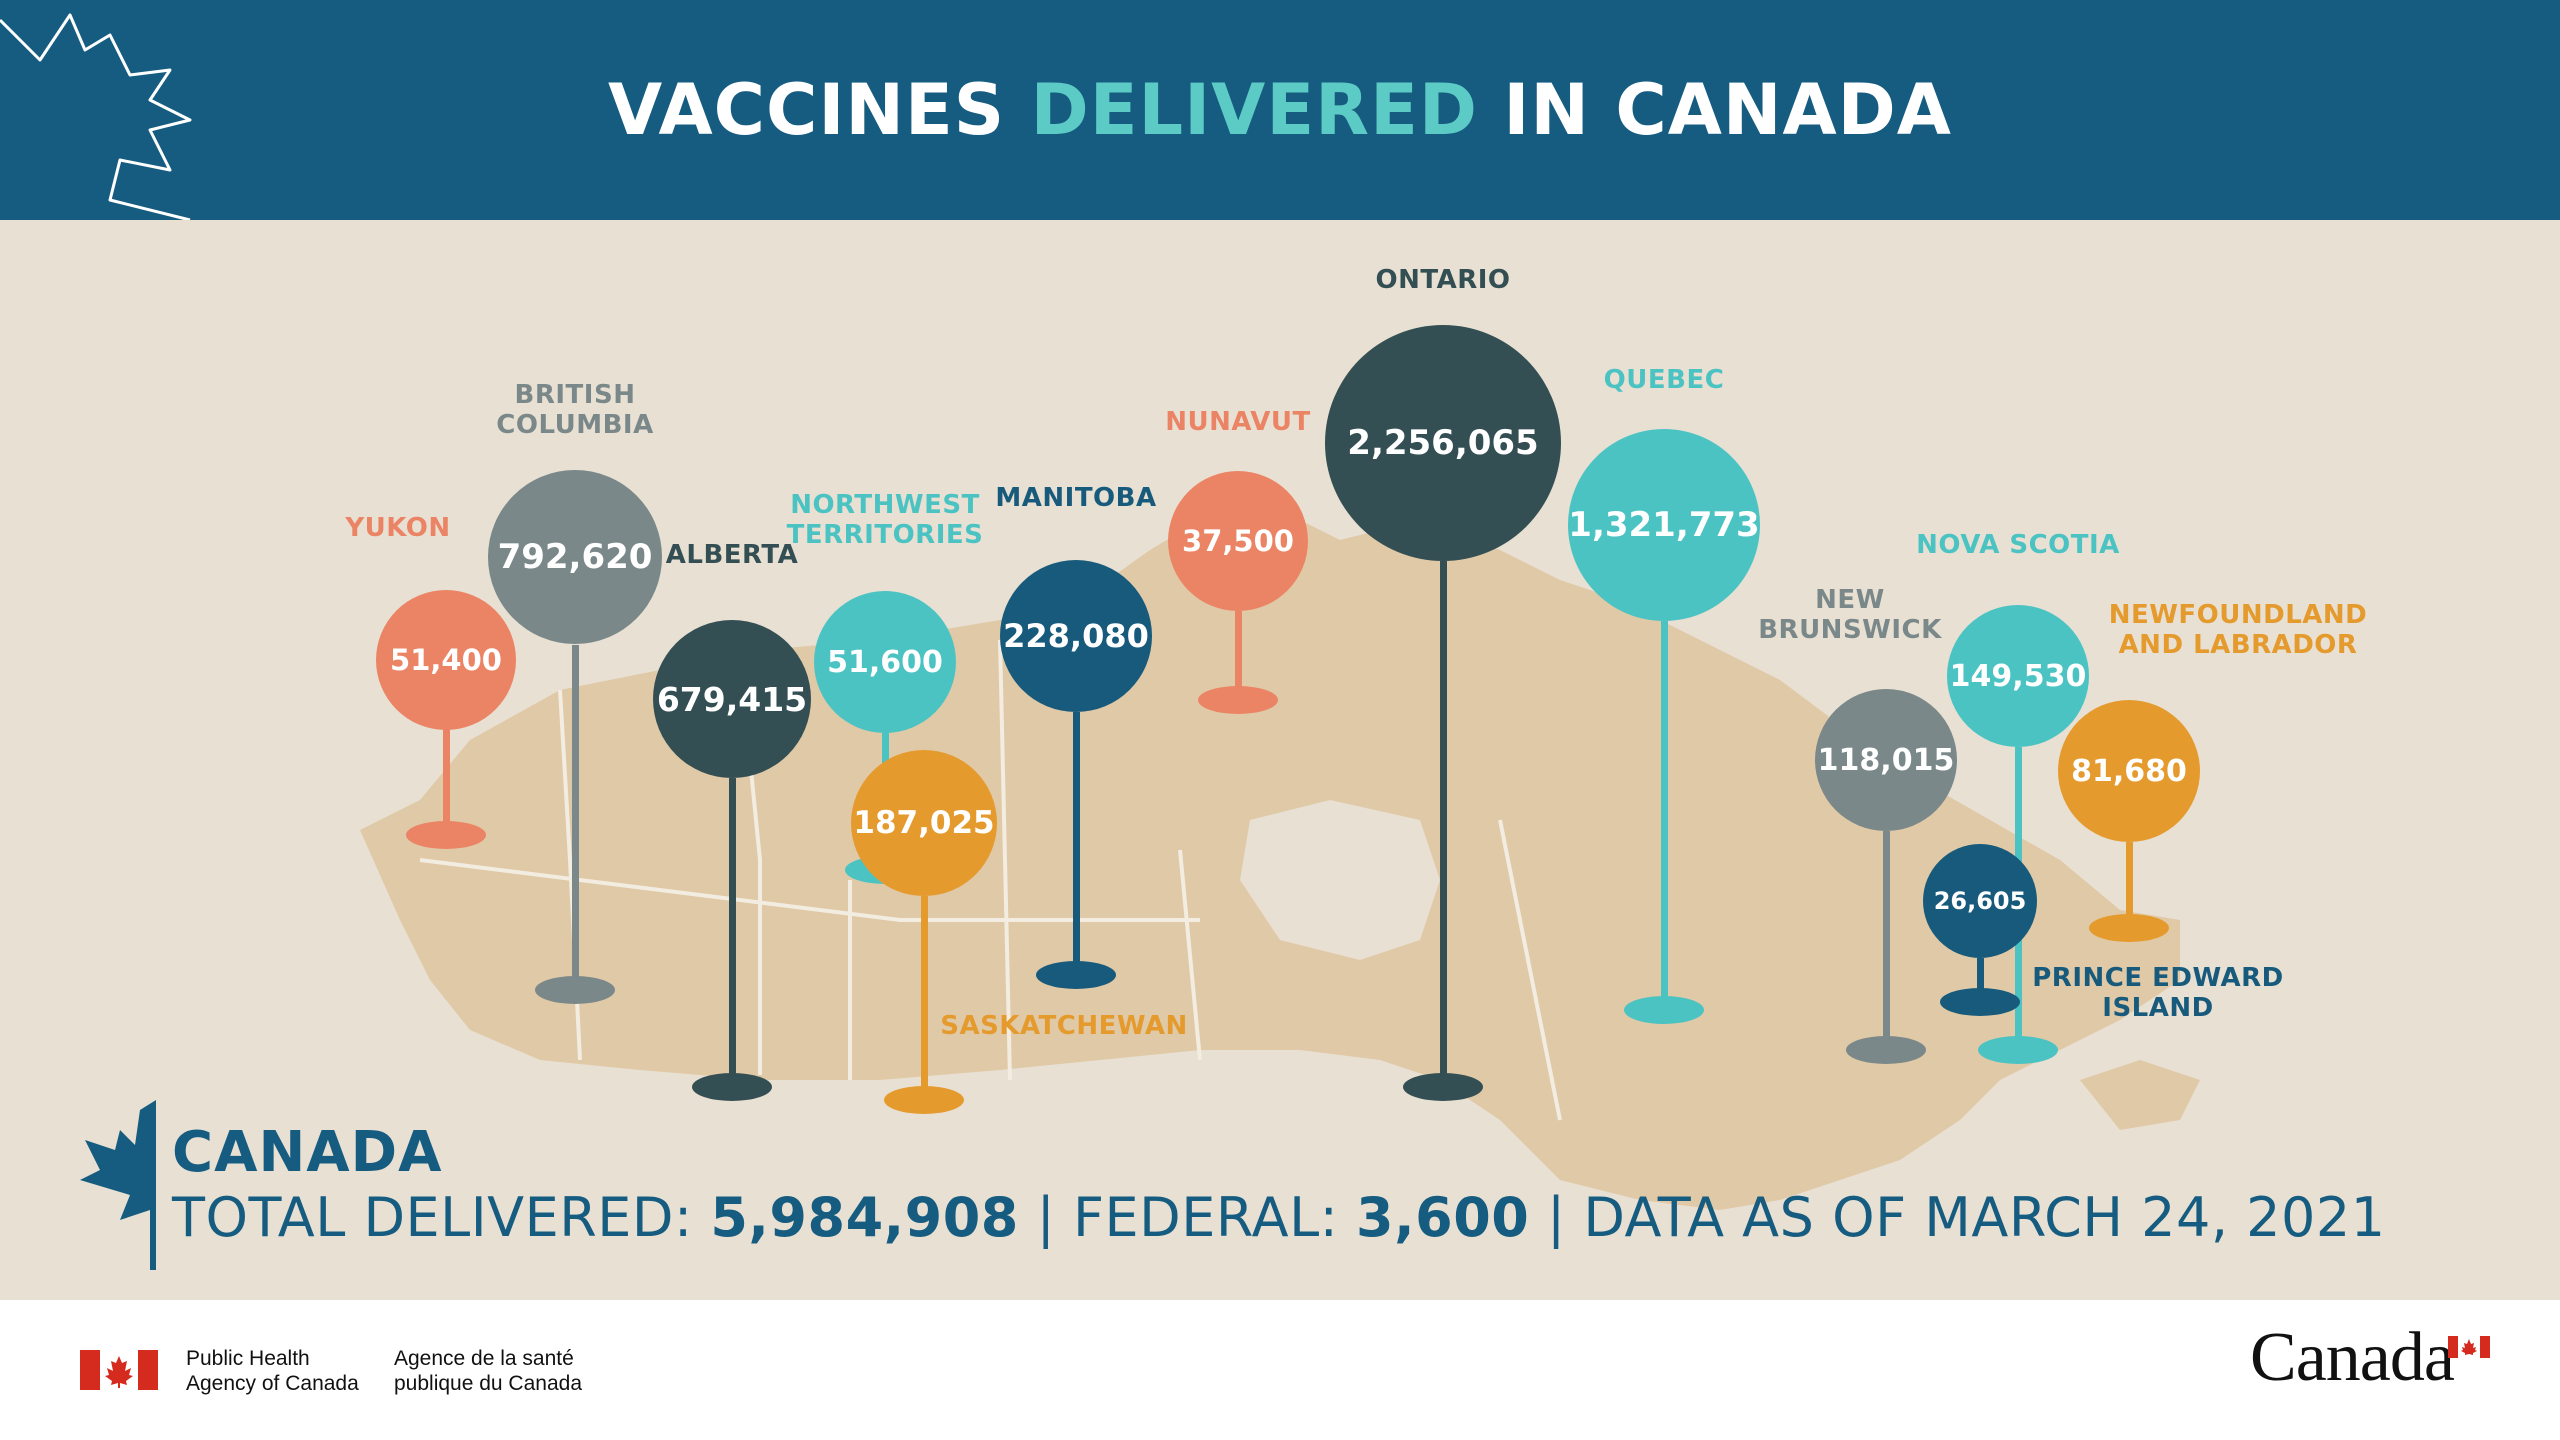 This screenshot has height=1440, width=2560. Describe the element at coordinates (885, 662) in the screenshot. I see `pin-value: 51,600` at that location.